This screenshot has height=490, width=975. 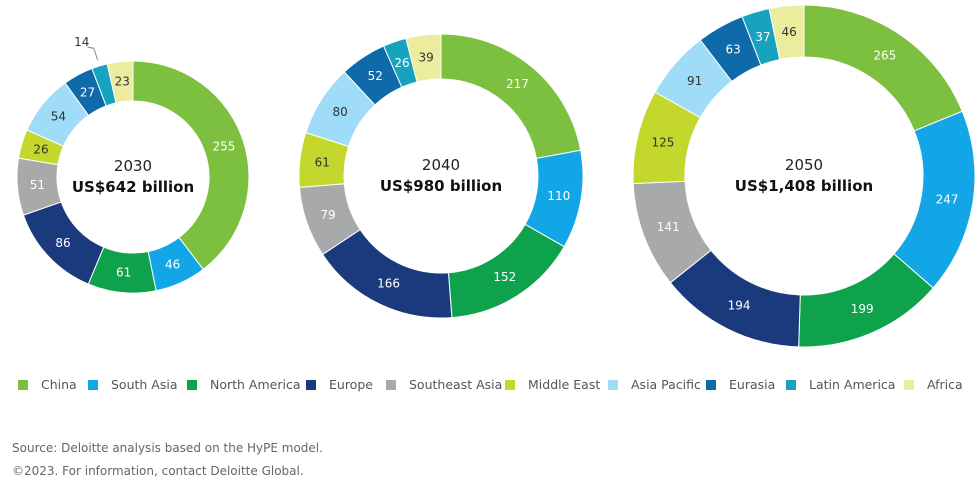 What do you see at coordinates (387, 273) in the screenshot?
I see `segment-europe` at bounding box center [387, 273].